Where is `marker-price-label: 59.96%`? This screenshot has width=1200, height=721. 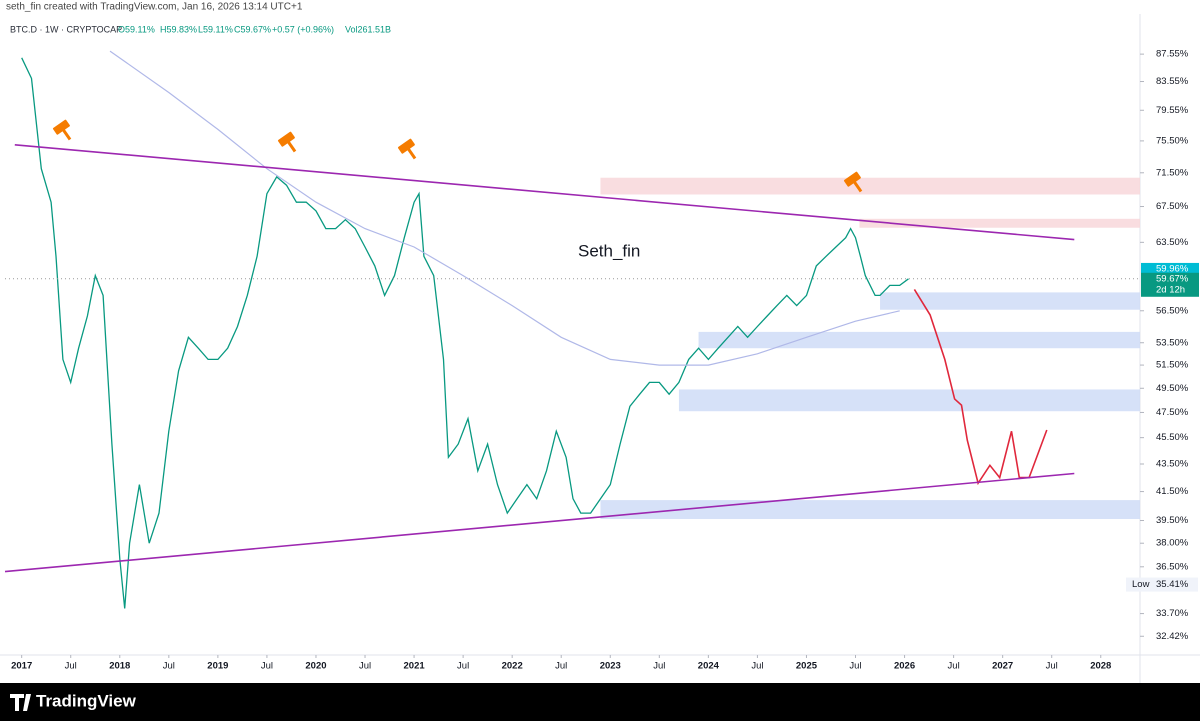 marker-price-label: 59.96% is located at coordinates (1172, 268).